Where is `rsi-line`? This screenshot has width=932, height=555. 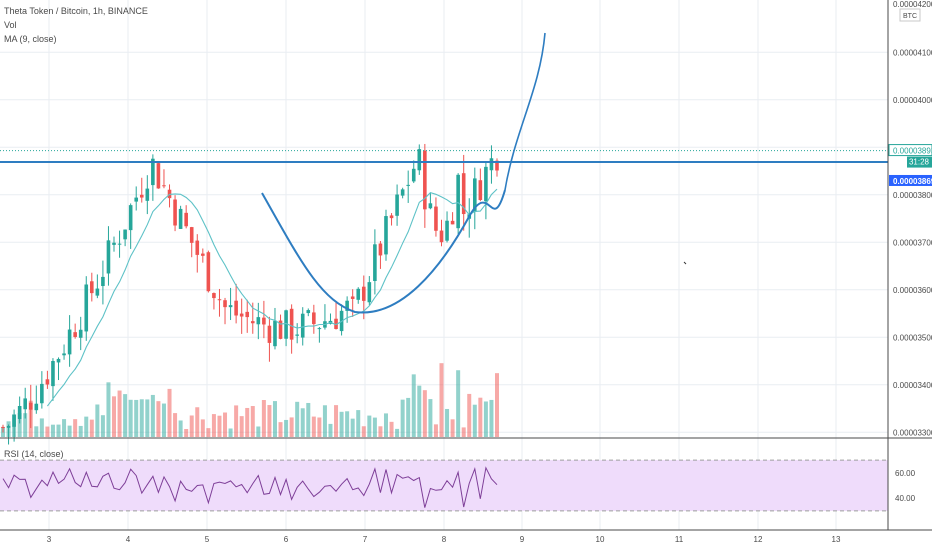 rsi-line is located at coordinates (250, 487).